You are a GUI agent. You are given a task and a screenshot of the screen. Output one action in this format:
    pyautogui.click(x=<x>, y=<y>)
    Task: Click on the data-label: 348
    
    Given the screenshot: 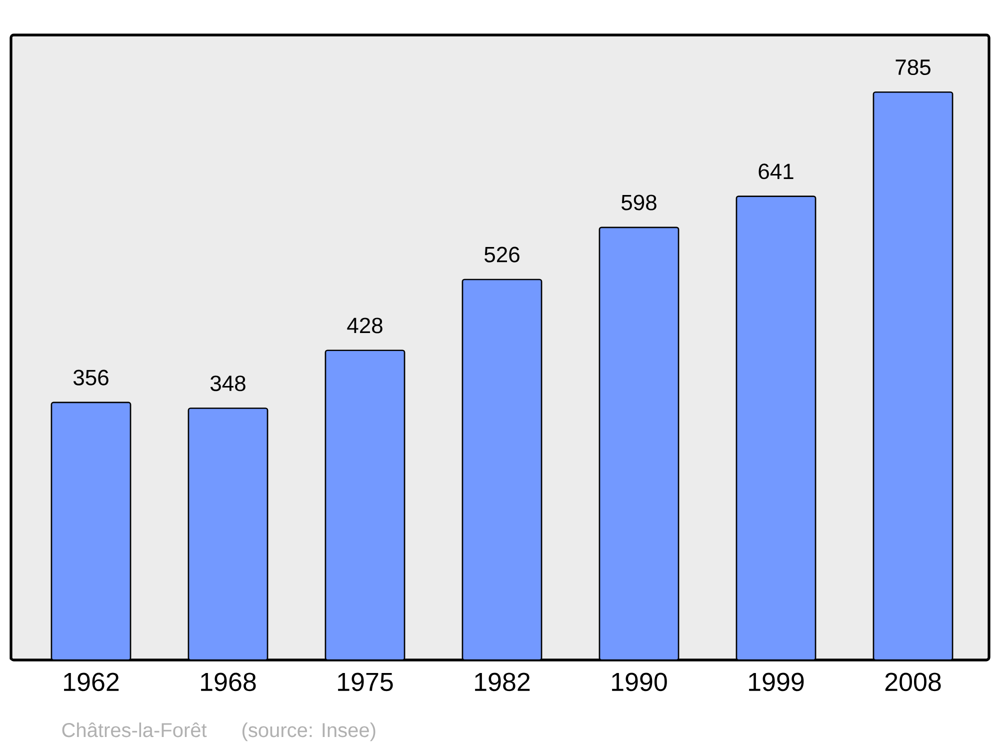 What is the action you would take?
    pyautogui.click(x=228, y=384)
    